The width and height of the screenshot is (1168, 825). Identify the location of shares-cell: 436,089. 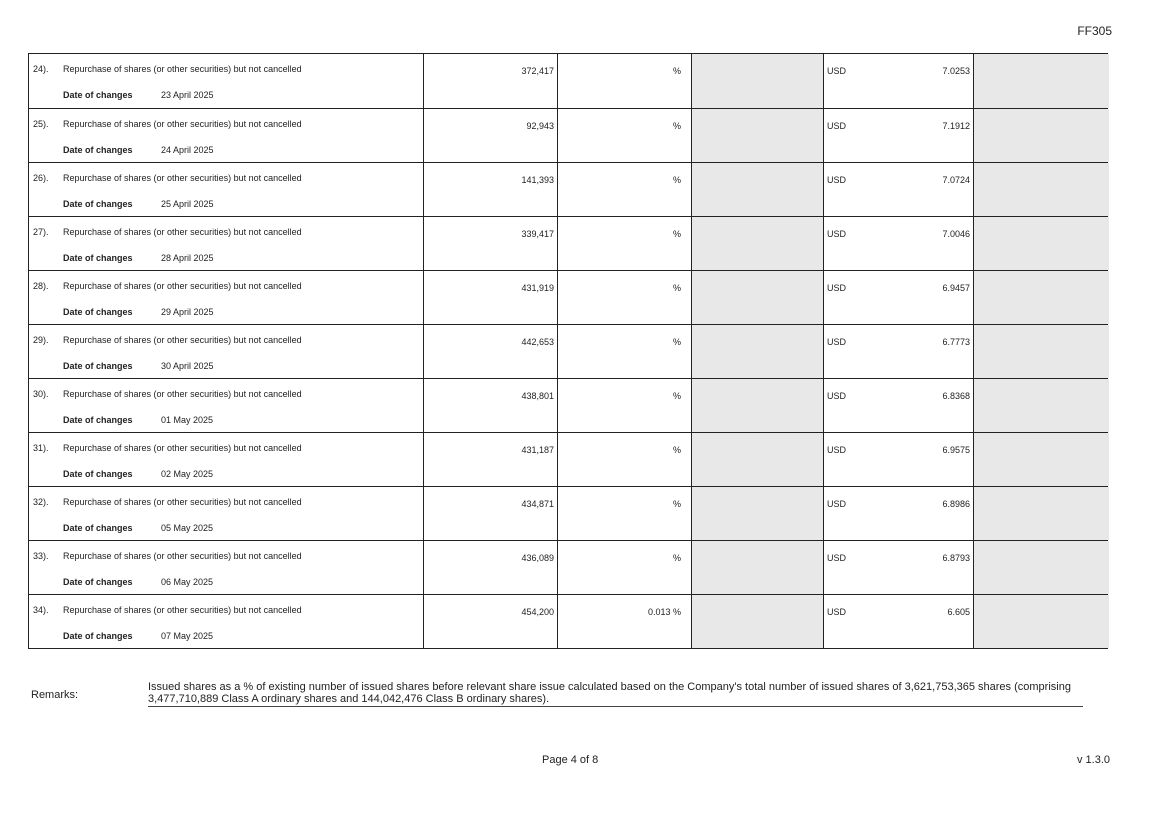
(490, 567).